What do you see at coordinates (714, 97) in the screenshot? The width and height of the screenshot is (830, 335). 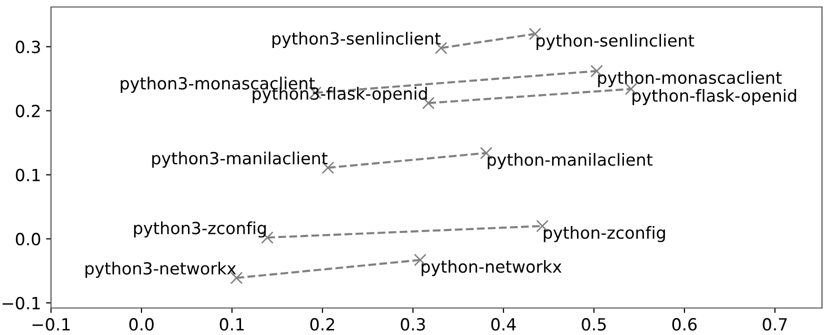 I see `annotation: python-flask-openid` at bounding box center [714, 97].